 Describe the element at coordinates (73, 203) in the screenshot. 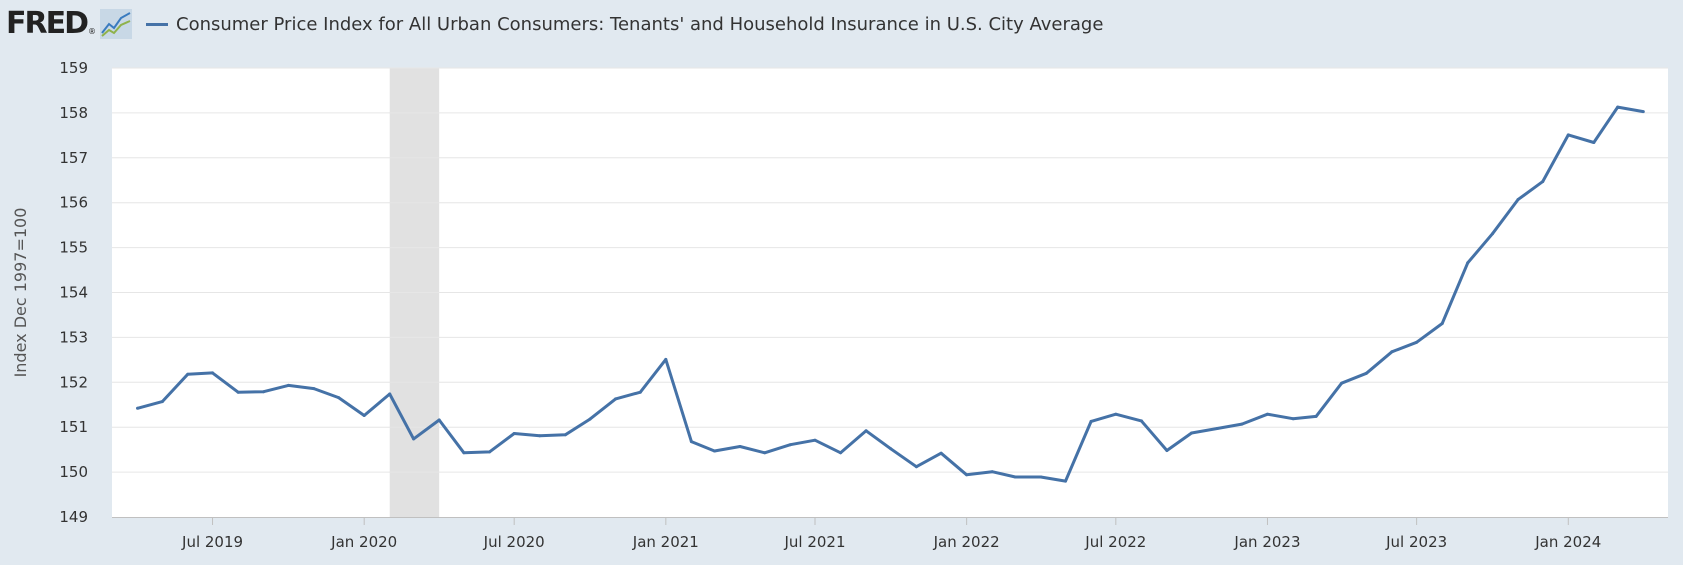

I see `y-tick-label: 156` at that location.